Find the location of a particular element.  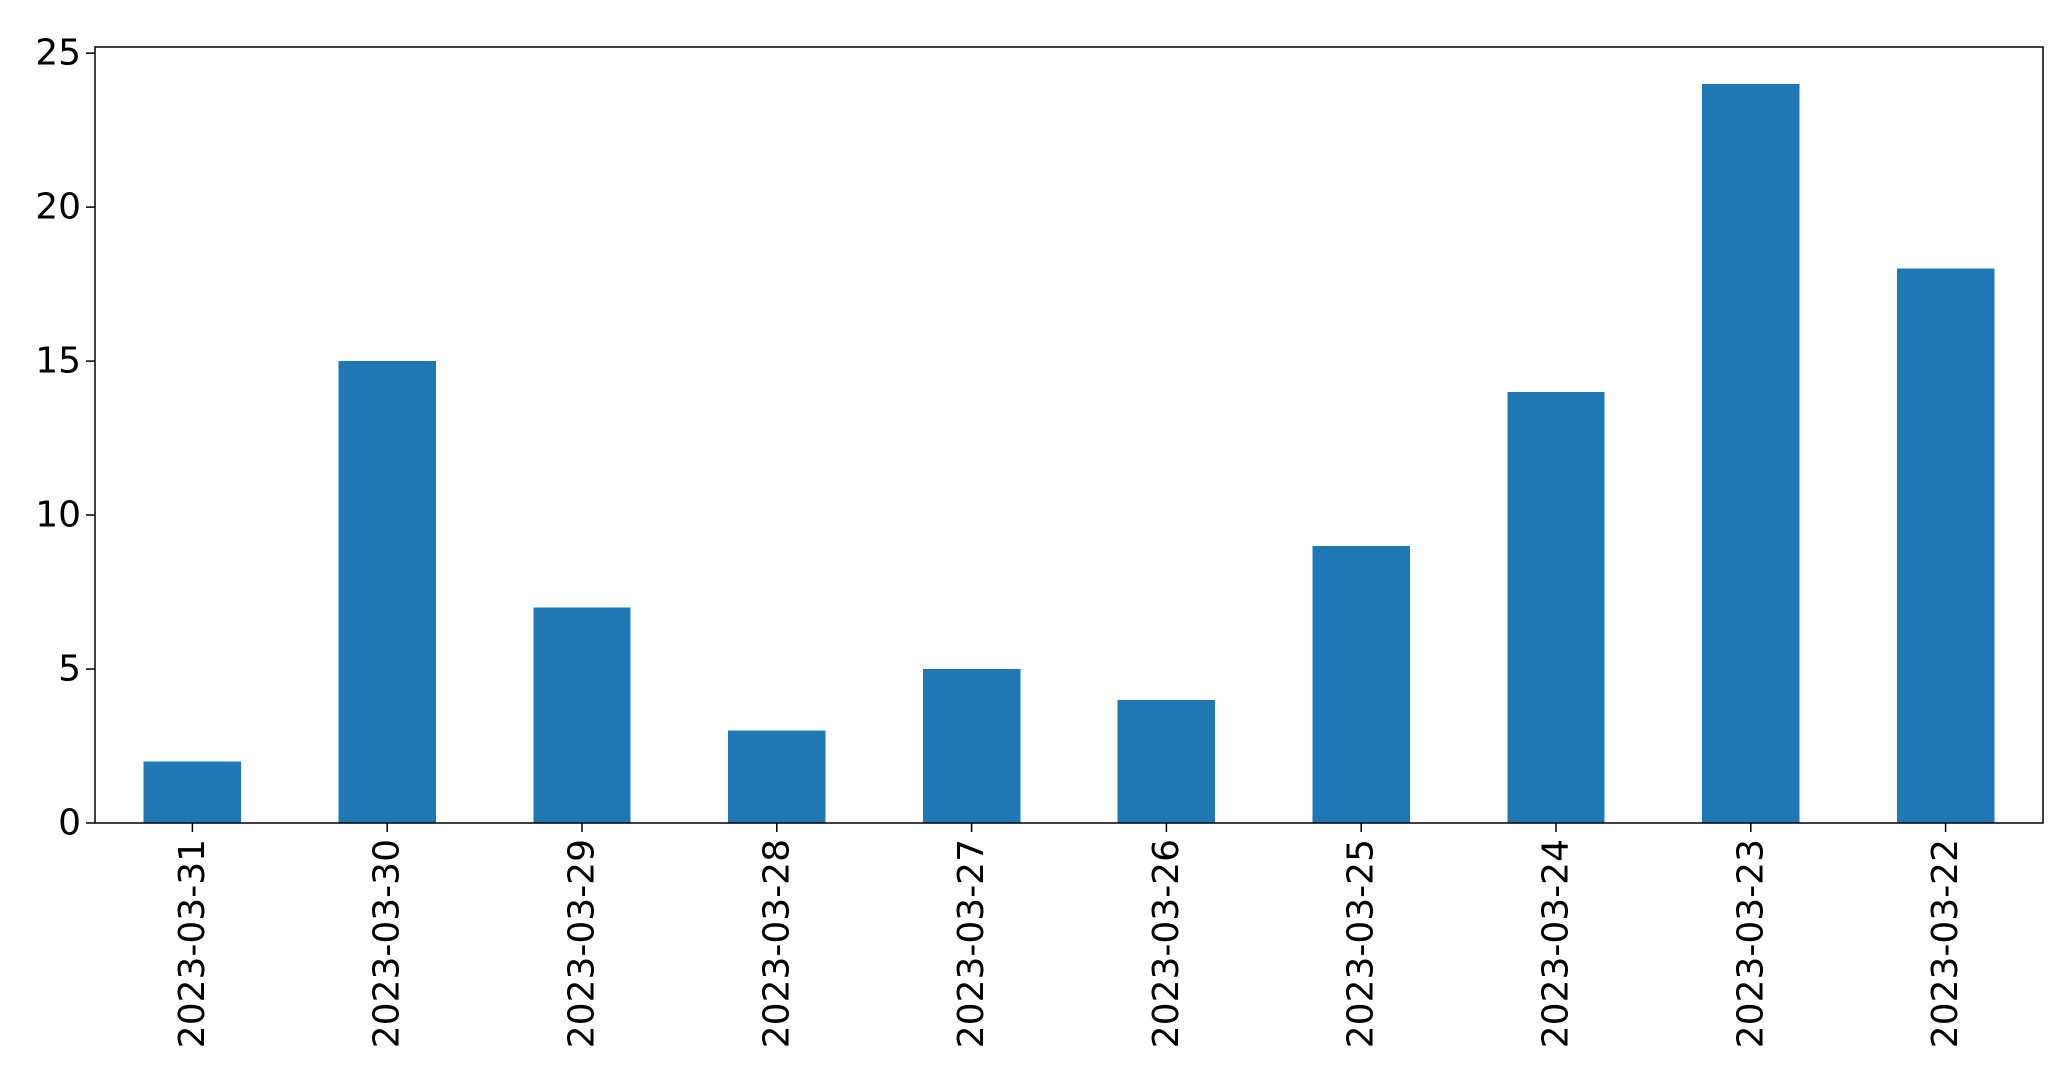

y-tick-label: 0 is located at coordinates (69, 823).